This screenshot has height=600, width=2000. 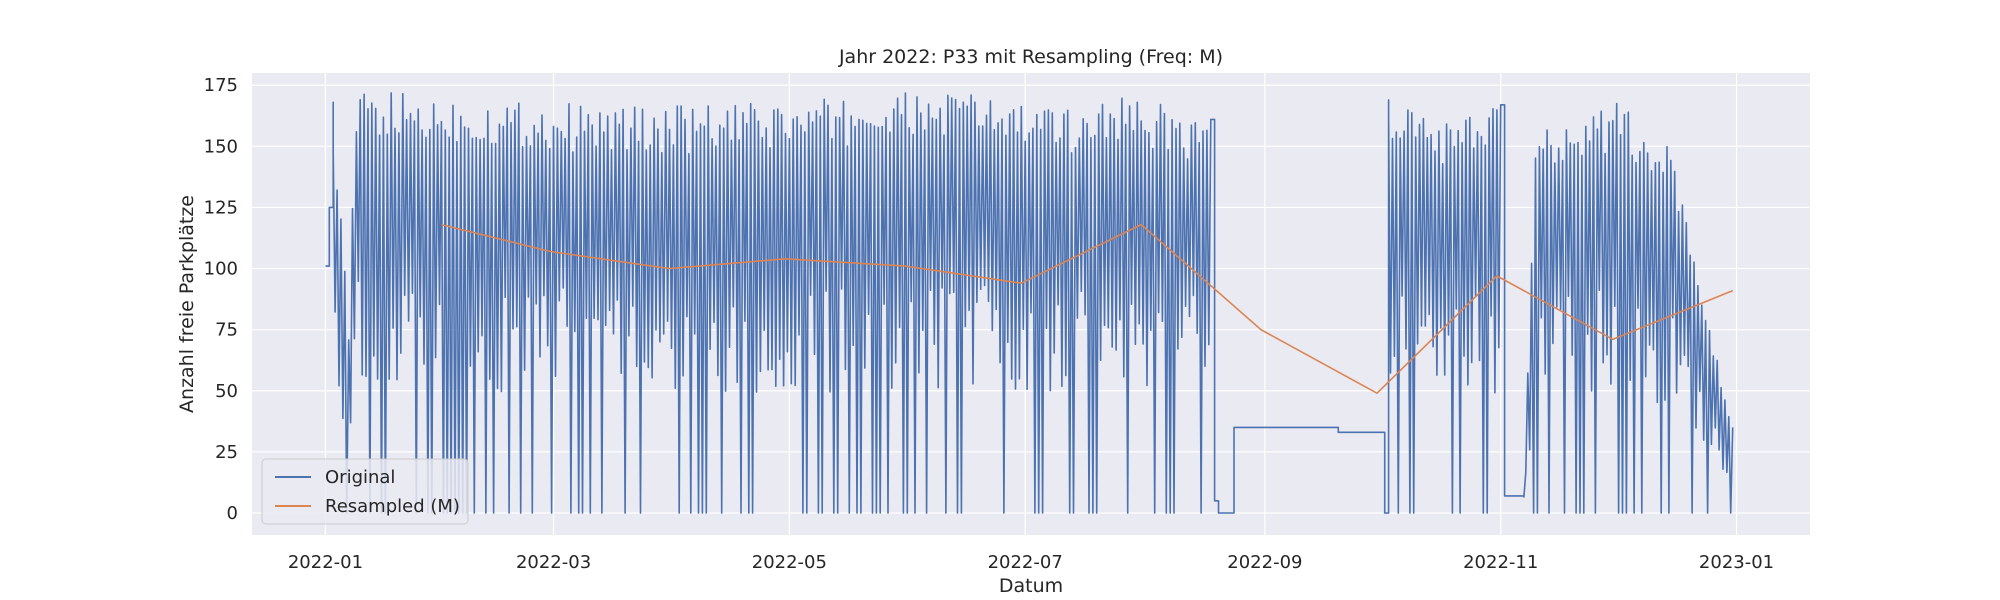 What do you see at coordinates (1500, 562) in the screenshot?
I see `x-tick-label: 2022-11` at bounding box center [1500, 562].